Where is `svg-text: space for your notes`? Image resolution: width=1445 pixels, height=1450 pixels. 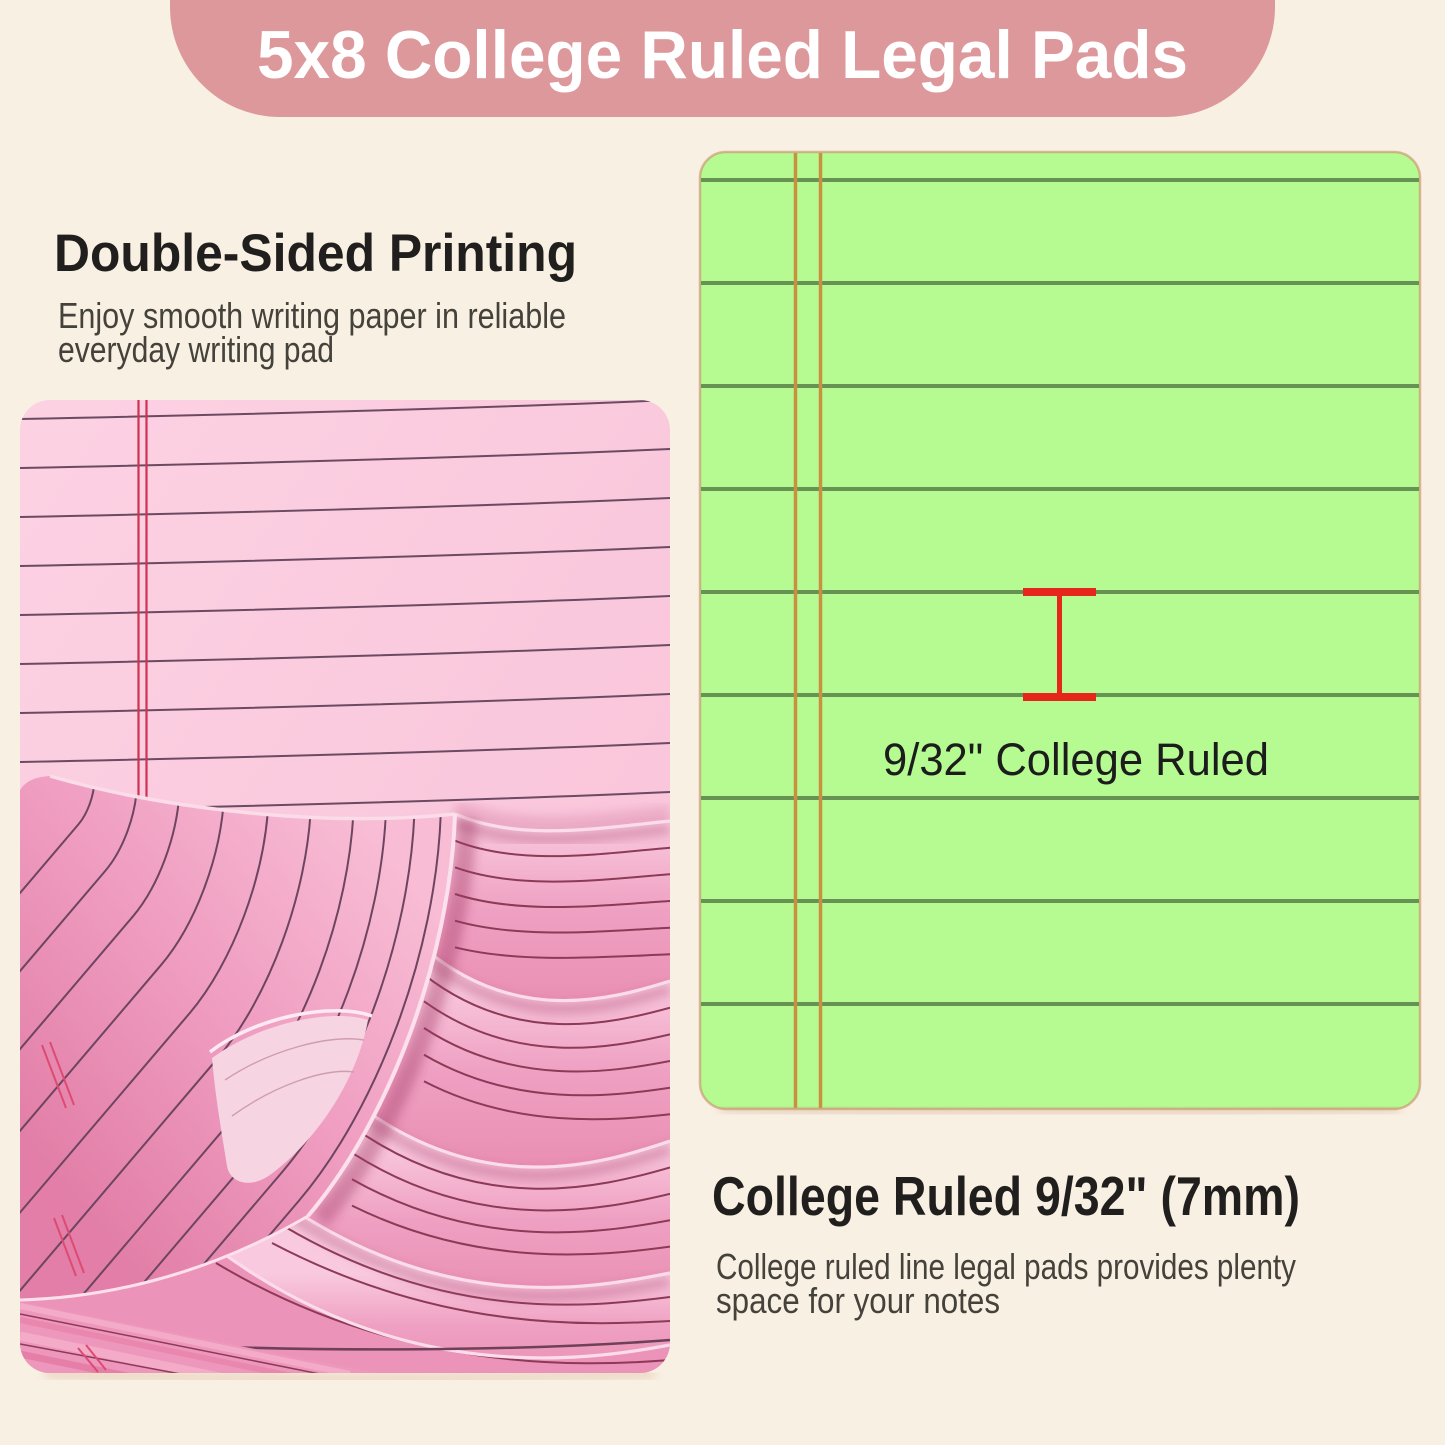 svg-text: space for your notes is located at coordinates (858, 1300).